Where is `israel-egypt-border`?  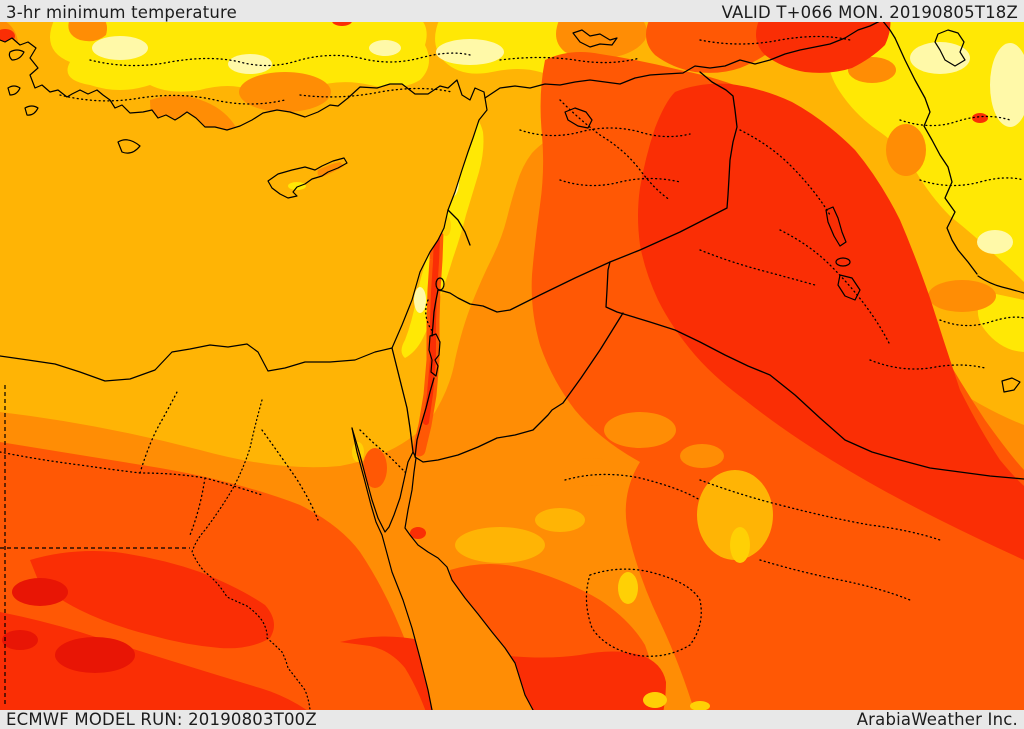 israel-egypt-border is located at coordinates (402, 400).